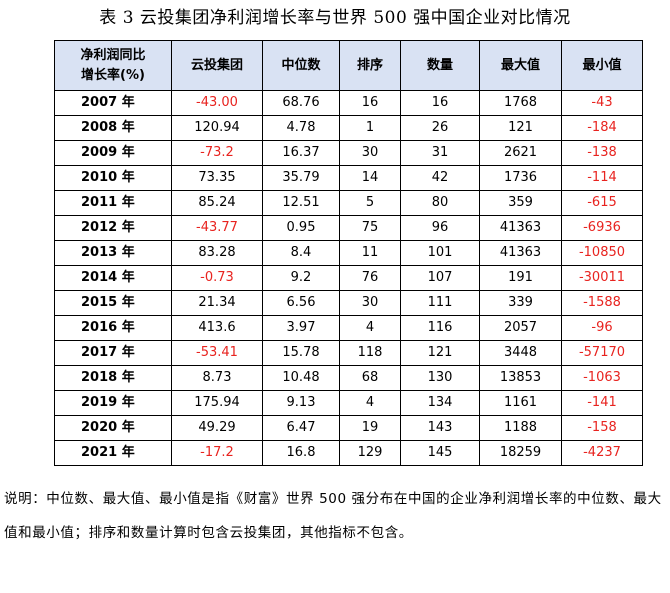  I want to click on table-row: 2011 年 85.24 12.51 5 80 359 -615, so click(348, 203).